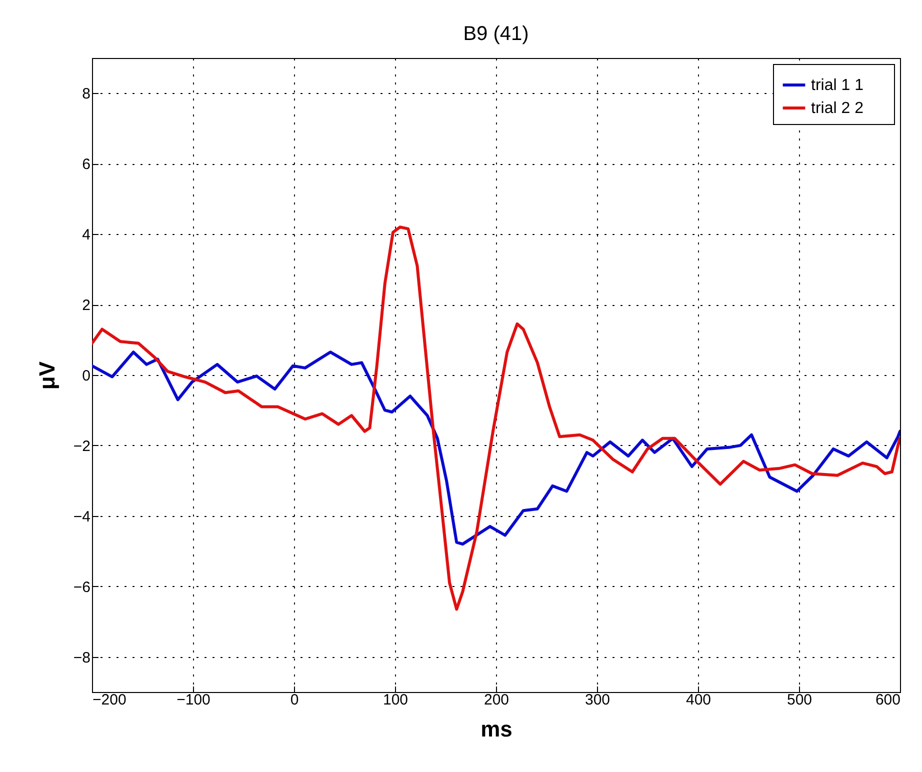  What do you see at coordinates (799, 700) in the screenshot?
I see `x-tick-label: 500` at bounding box center [799, 700].